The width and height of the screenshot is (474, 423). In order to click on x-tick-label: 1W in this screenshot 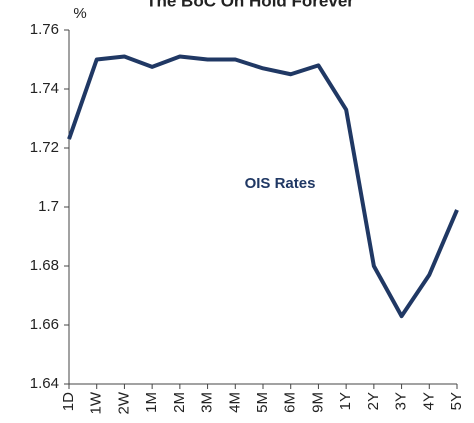, I will do `click(96, 402)`.